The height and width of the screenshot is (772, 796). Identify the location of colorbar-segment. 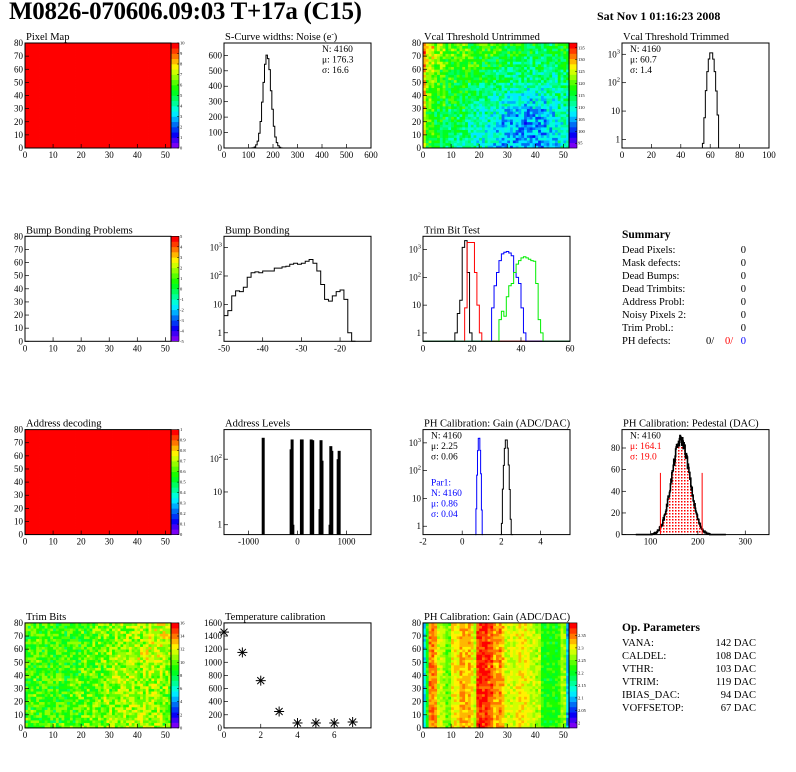
(573, 103).